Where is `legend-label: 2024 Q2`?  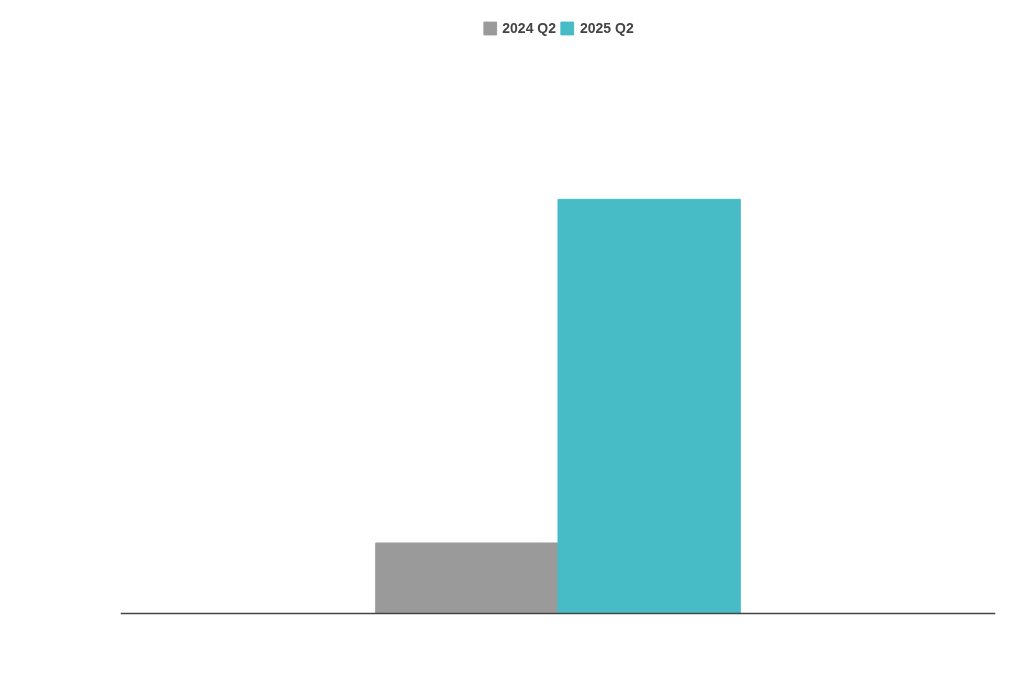
legend-label: 2024 Q2 is located at coordinates (529, 28).